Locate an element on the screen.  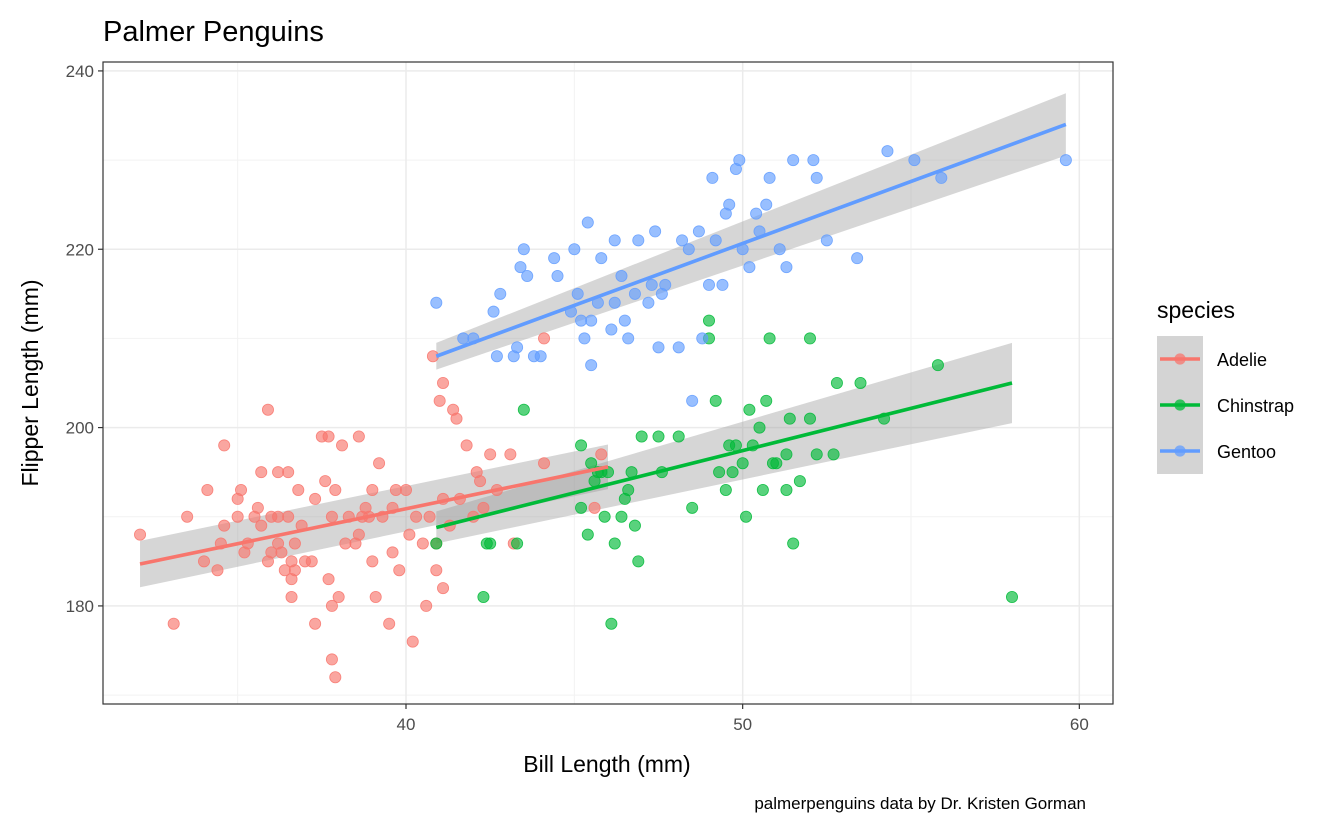
x-tick-label: 60 is located at coordinates (1079, 724).